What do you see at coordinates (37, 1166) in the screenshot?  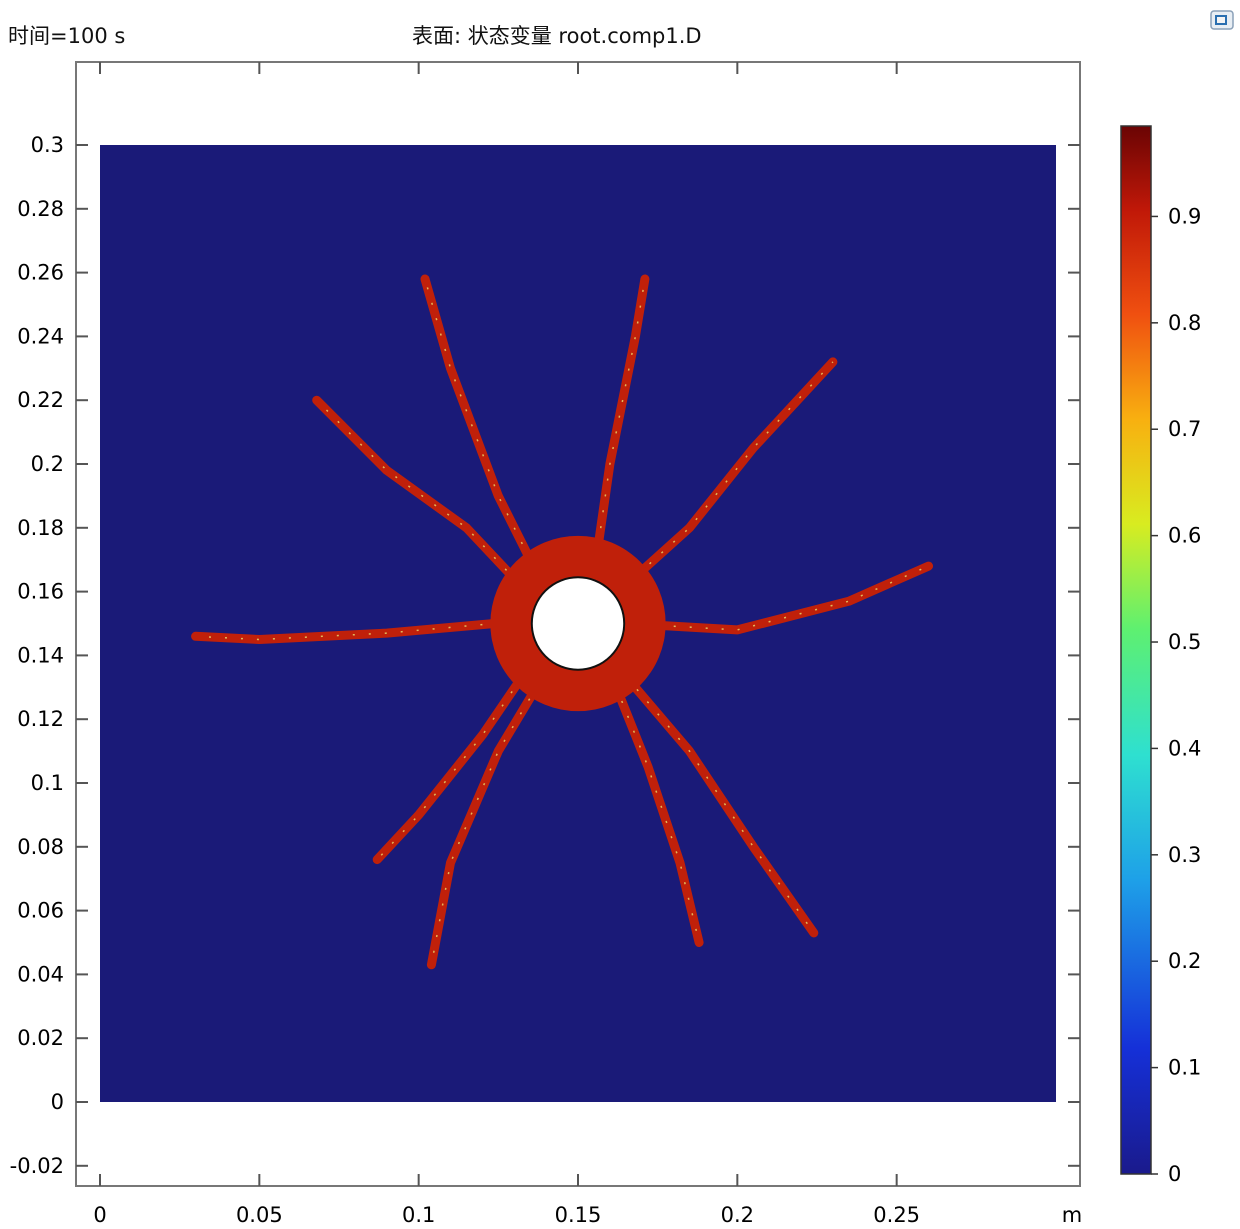 I see `y-tick-label: -0.02` at bounding box center [37, 1166].